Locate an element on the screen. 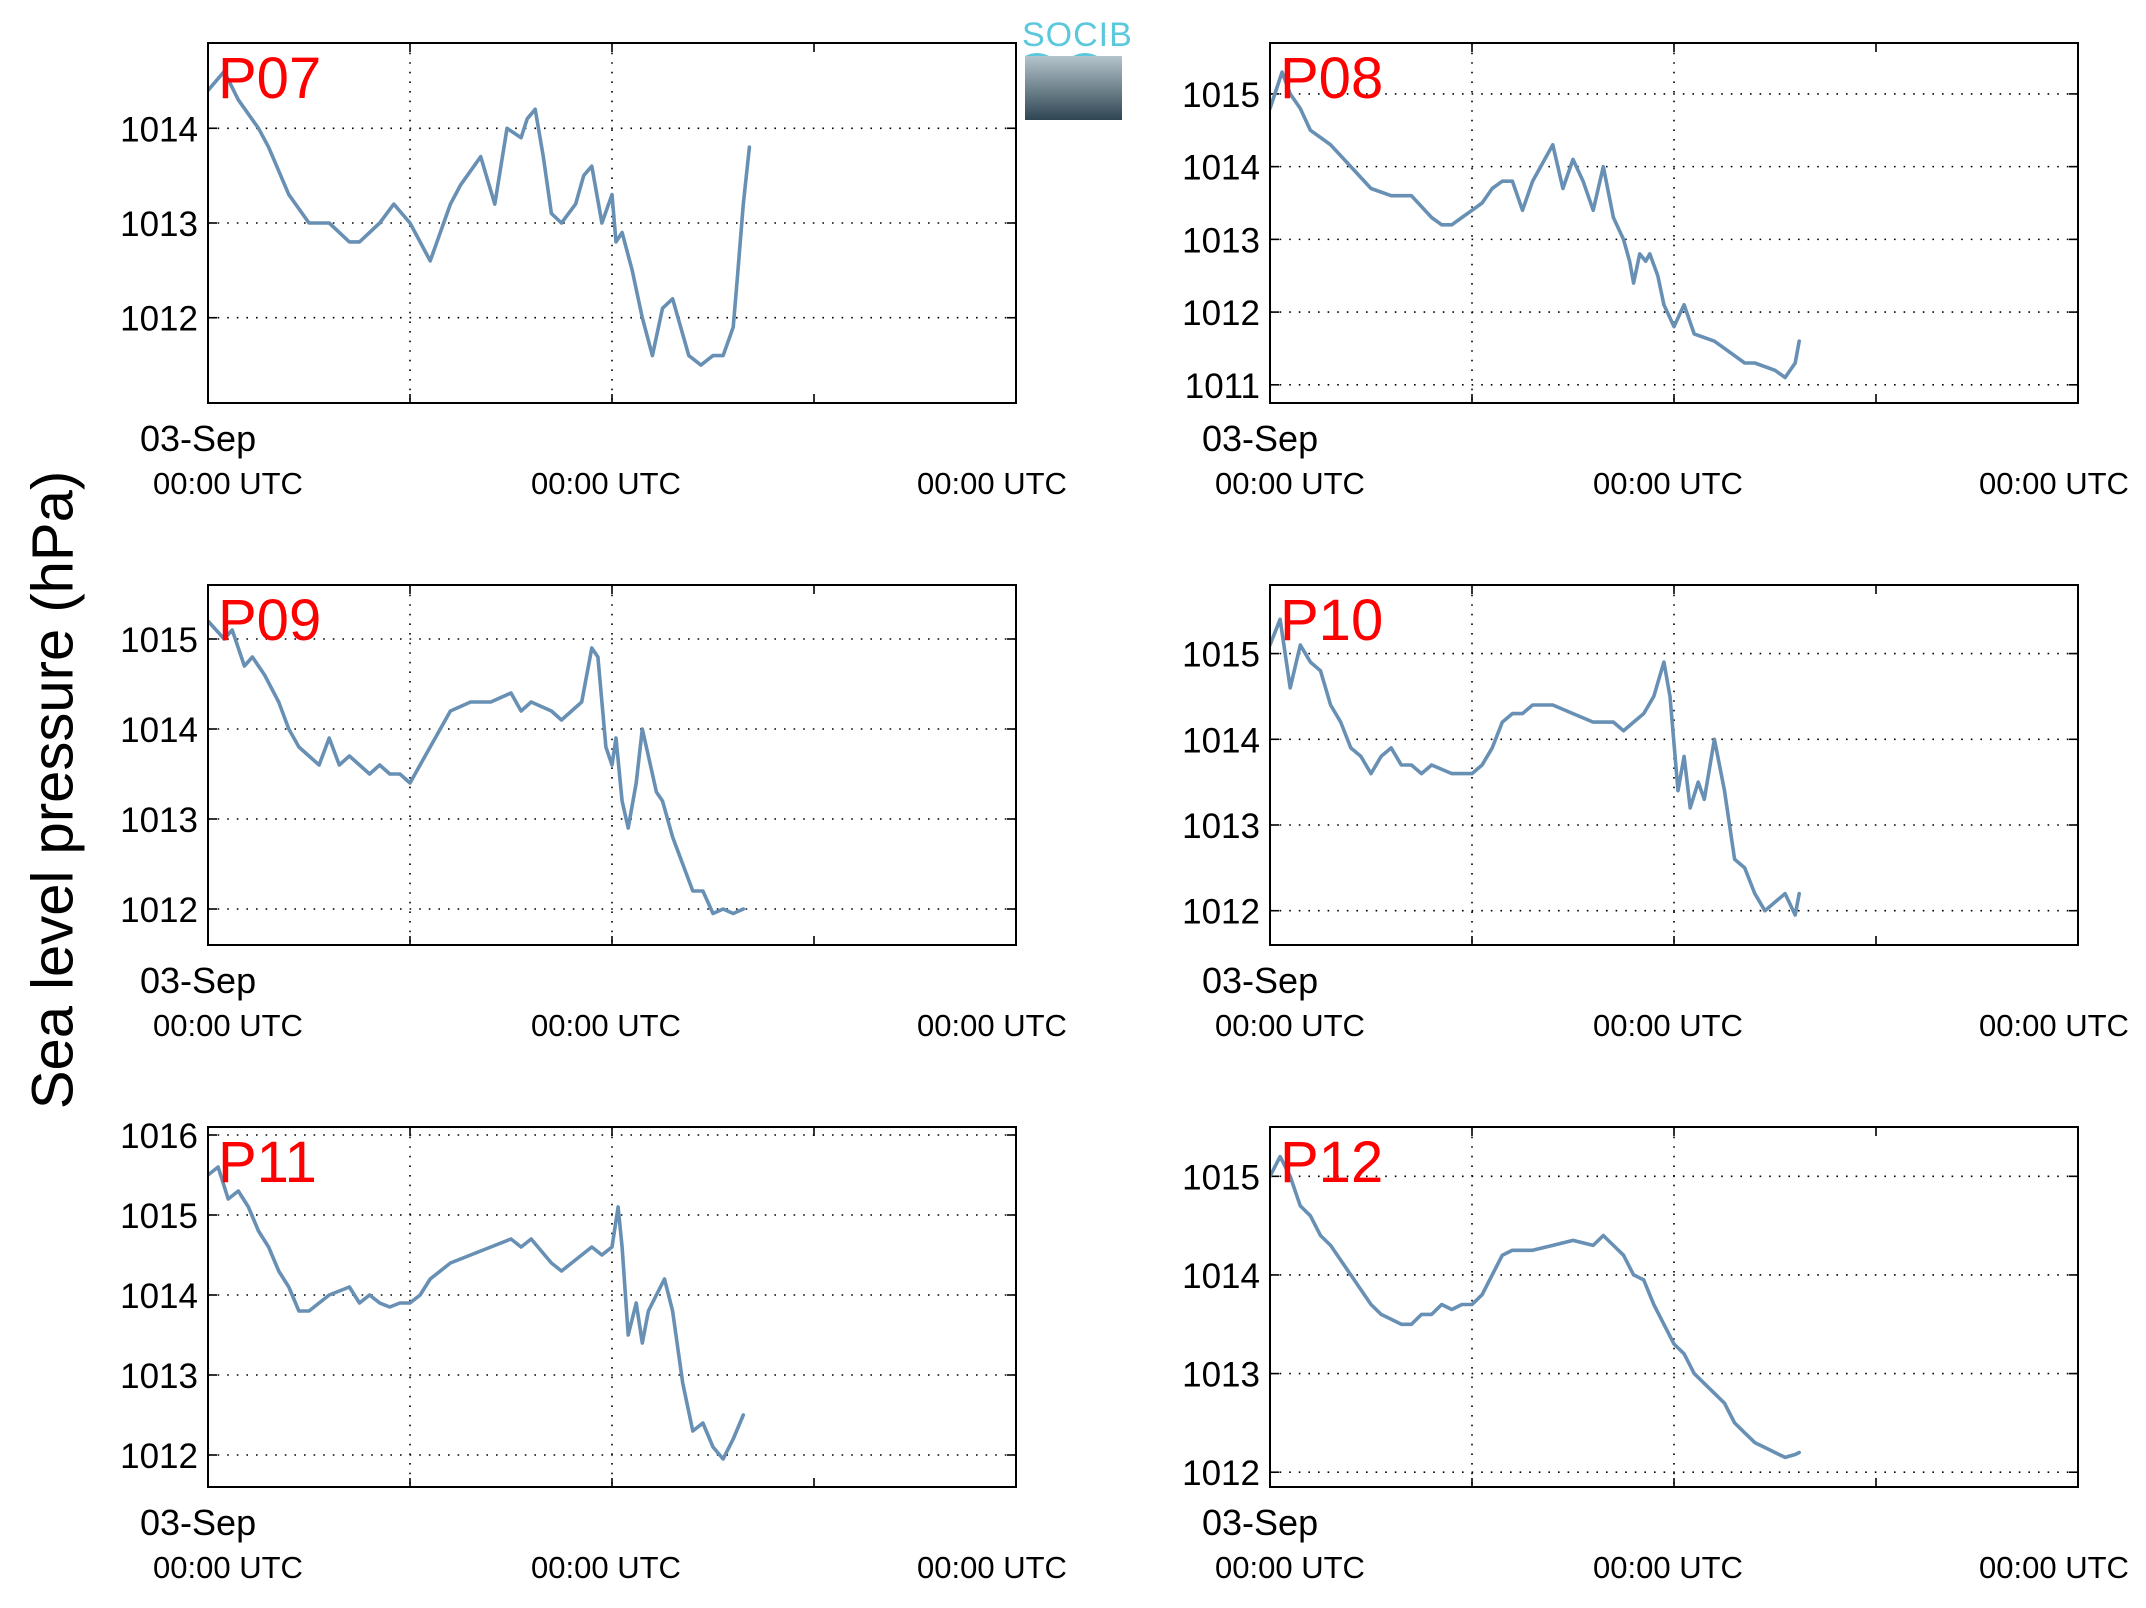 The width and height of the screenshot is (2146, 1608). socib-logo: SOCIB is located at coordinates (1077, 69).